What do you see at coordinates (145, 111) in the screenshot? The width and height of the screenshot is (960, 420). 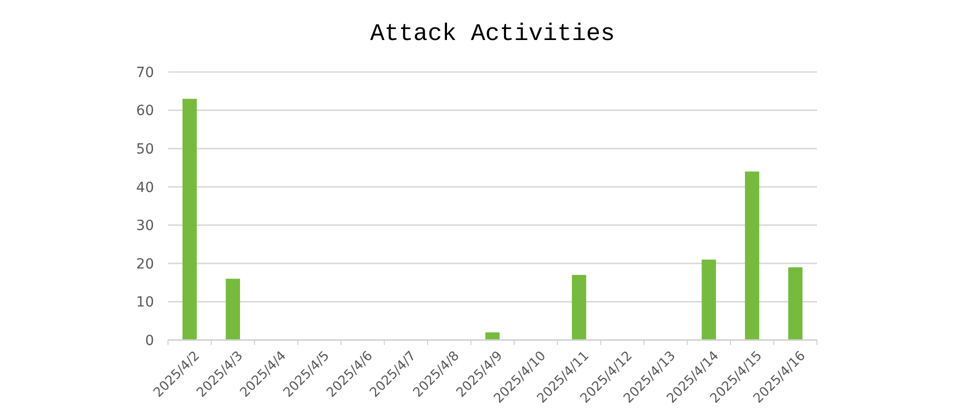 I see `y-tick-label: 60` at bounding box center [145, 111].